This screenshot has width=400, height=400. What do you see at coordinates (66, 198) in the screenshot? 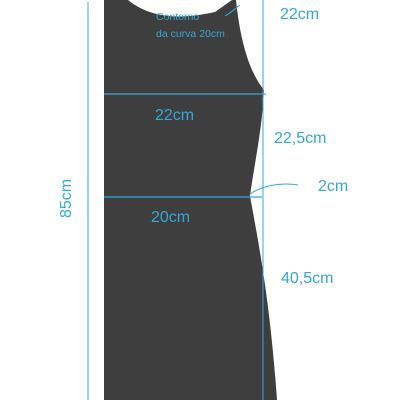
I see `total-length-label: 85cm` at bounding box center [66, 198].